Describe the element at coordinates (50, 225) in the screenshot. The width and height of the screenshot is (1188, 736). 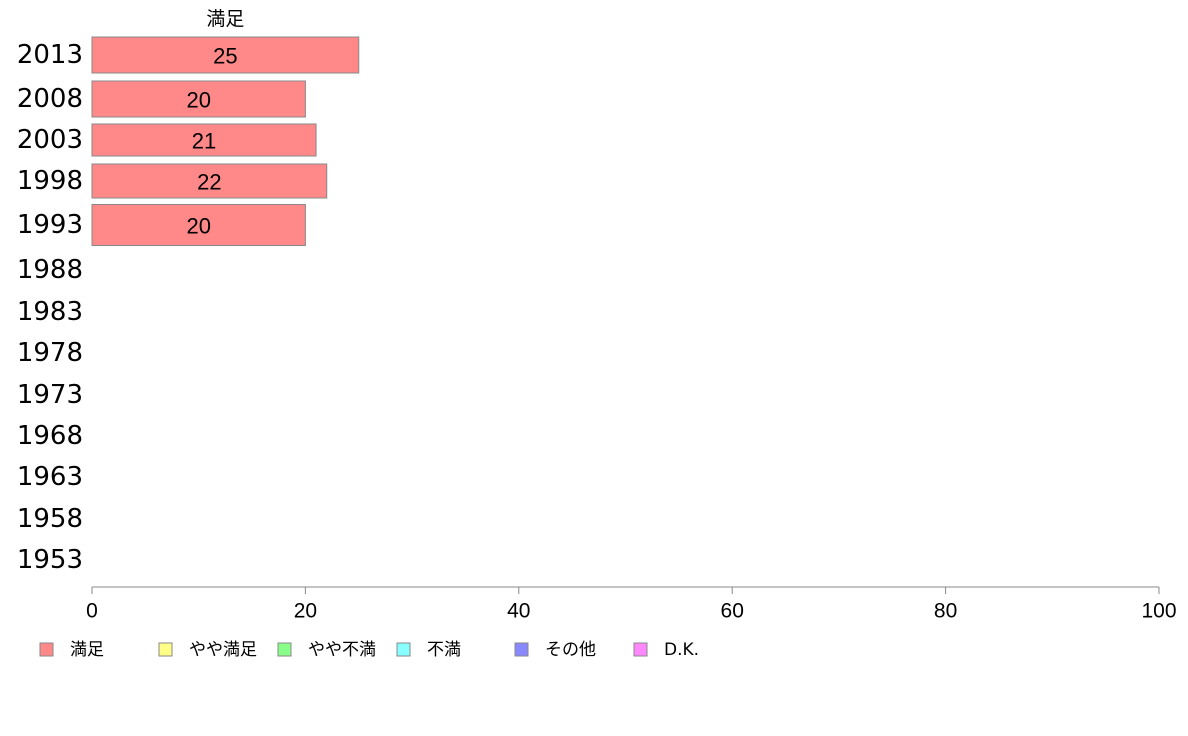
I see `category-label: 1993` at that location.